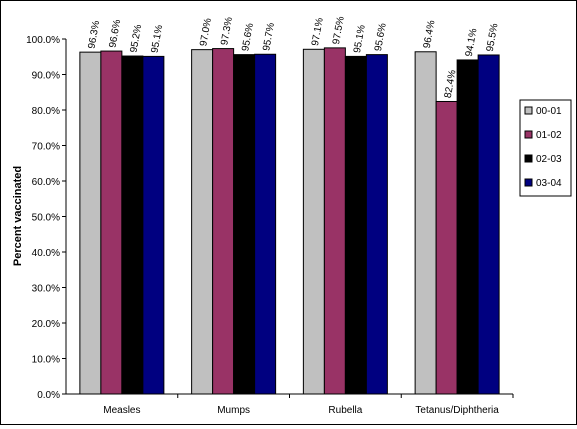 The height and width of the screenshot is (429, 577). What do you see at coordinates (136, 39) in the screenshot?
I see `data-label: 95.2%` at bounding box center [136, 39].